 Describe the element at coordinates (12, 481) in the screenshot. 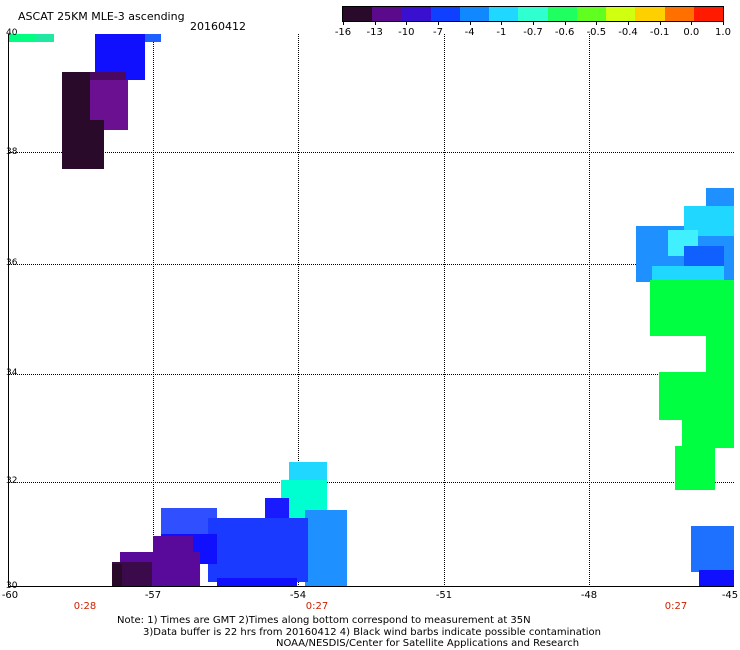

I see `y-tick-label: 32` at that location.